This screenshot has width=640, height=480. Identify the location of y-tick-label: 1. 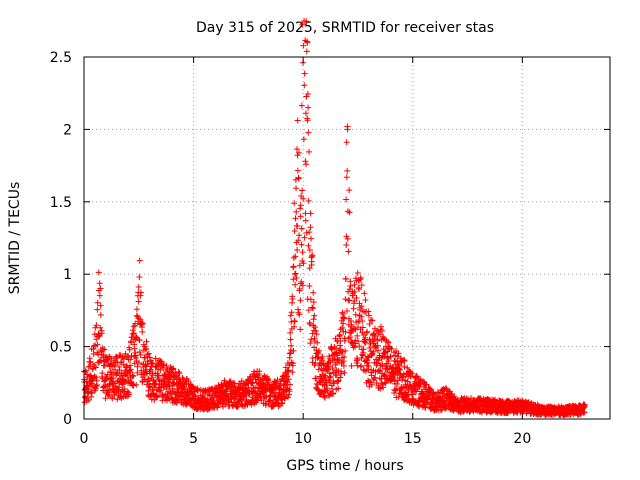
(67, 275).